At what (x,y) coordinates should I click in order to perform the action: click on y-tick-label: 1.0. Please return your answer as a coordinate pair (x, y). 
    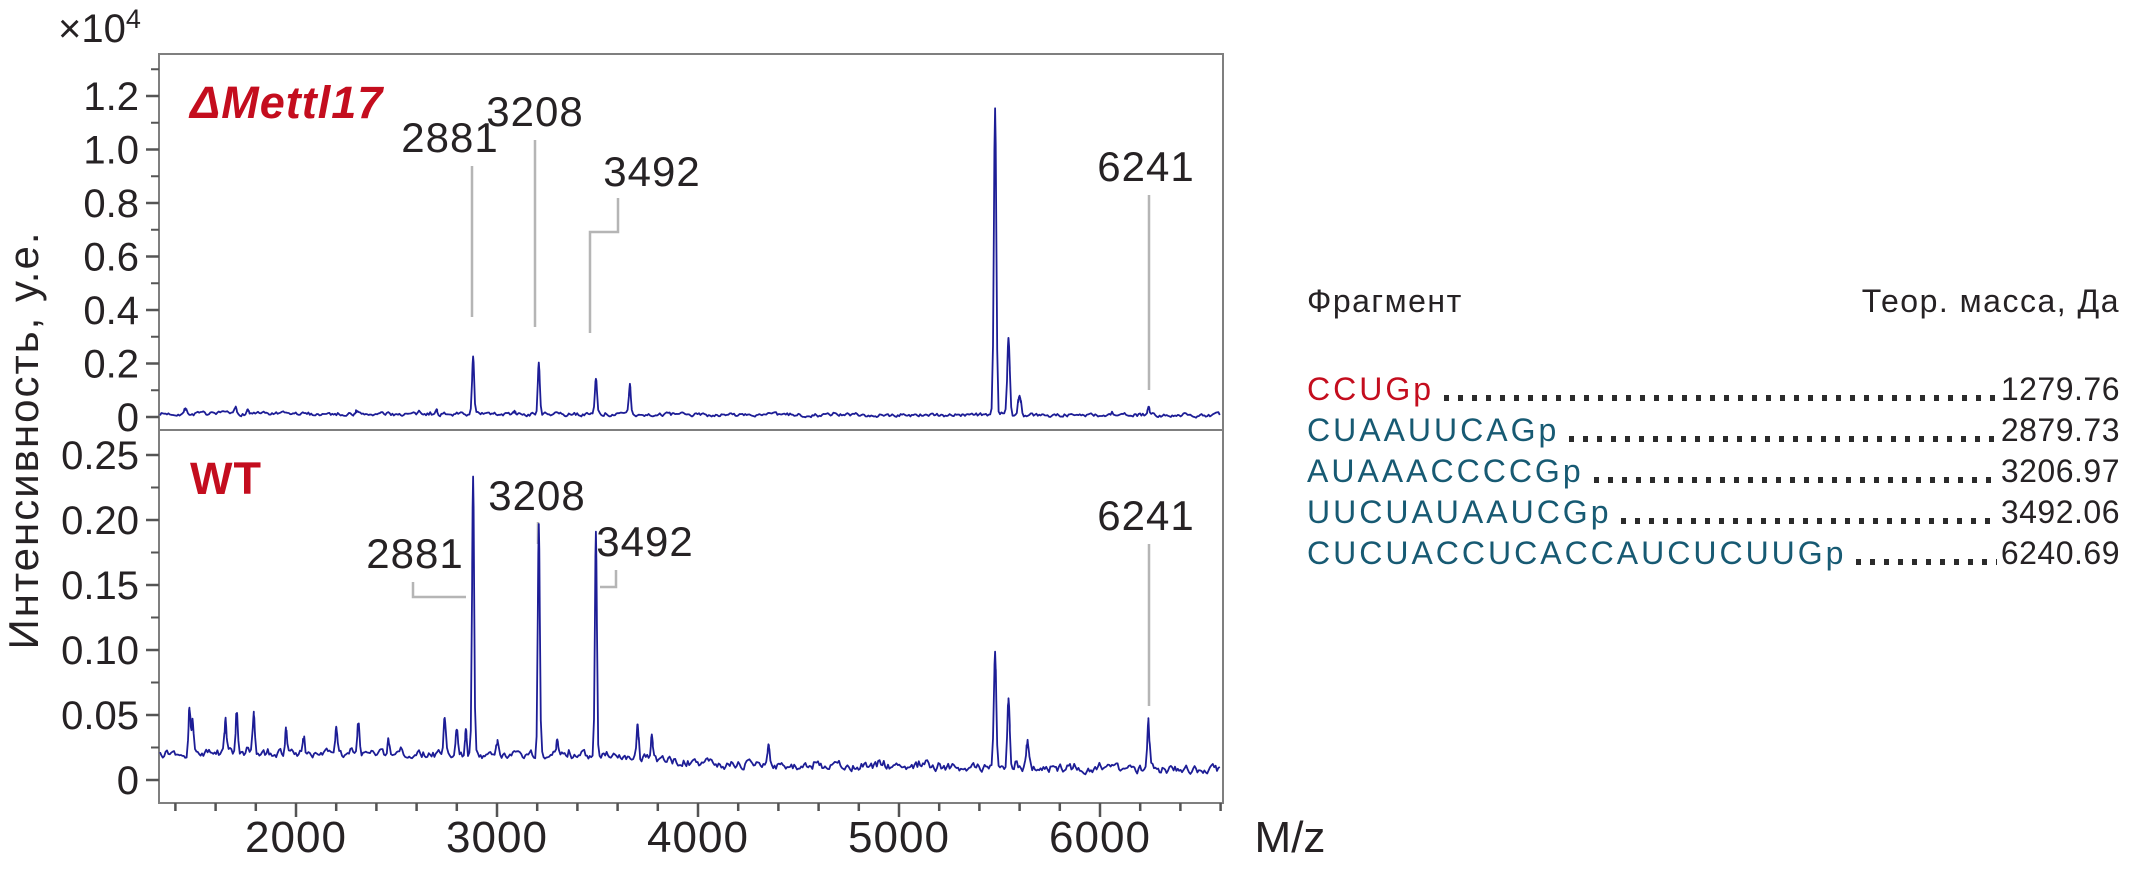
    Looking at the image, I should click on (111, 151).